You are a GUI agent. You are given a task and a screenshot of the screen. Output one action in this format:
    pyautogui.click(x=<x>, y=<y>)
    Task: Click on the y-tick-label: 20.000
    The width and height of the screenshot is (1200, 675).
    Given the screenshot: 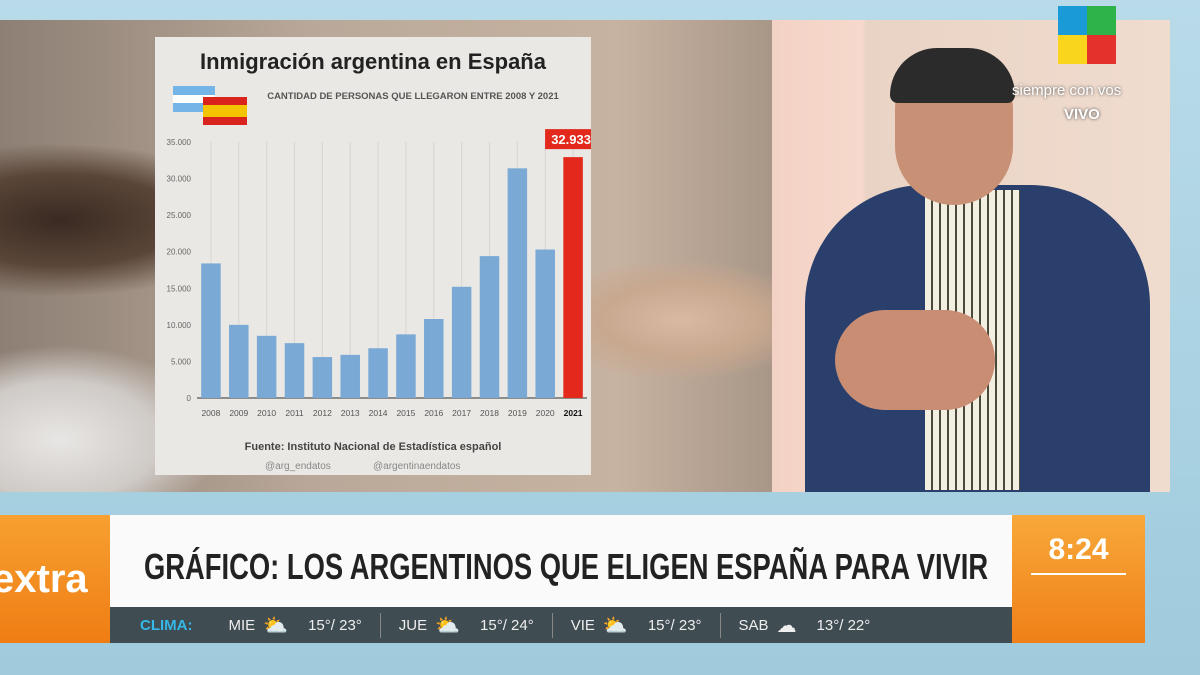 What is the action you would take?
    pyautogui.click(x=179, y=252)
    